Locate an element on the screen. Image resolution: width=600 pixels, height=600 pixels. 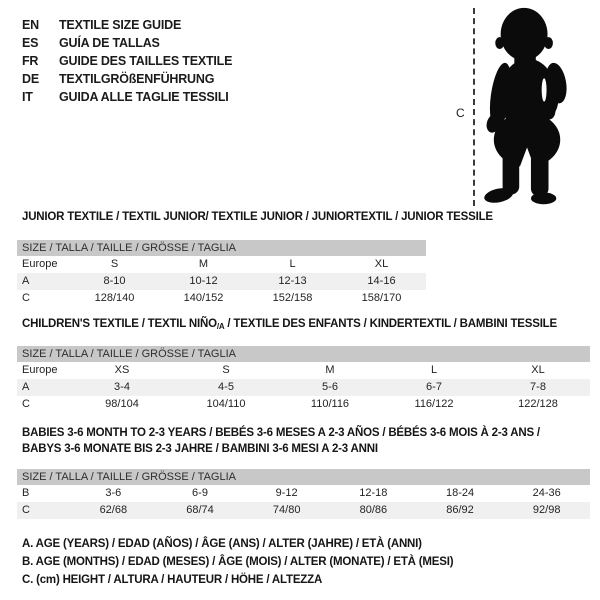
lang-row-it: IT GUIDA ALLE TAGLIE TESSILI is located at coordinates (127, 97).